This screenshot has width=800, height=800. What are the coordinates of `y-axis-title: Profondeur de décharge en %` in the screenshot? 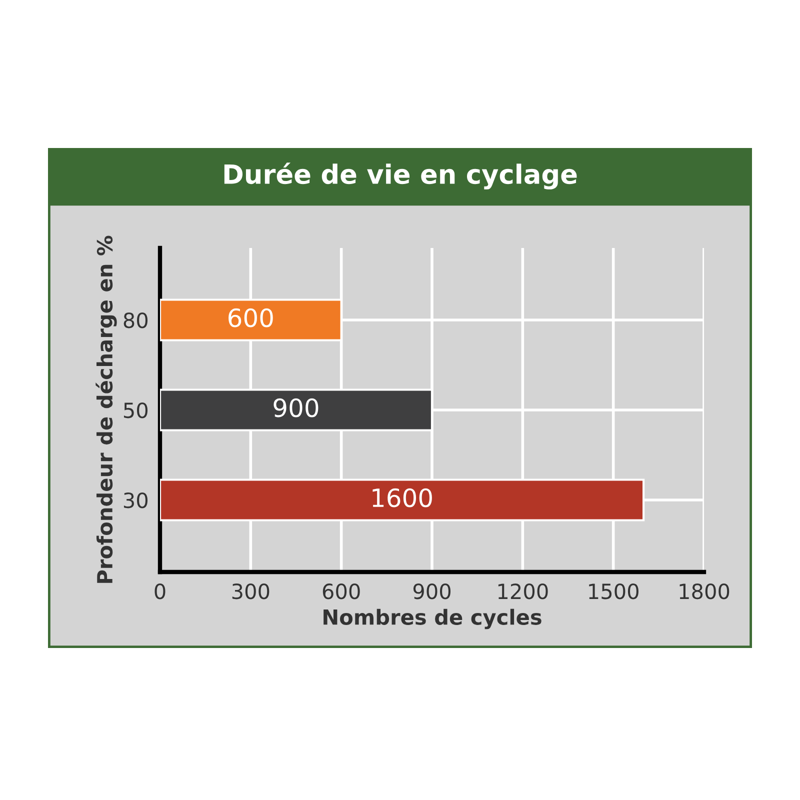 It's located at (106, 409).